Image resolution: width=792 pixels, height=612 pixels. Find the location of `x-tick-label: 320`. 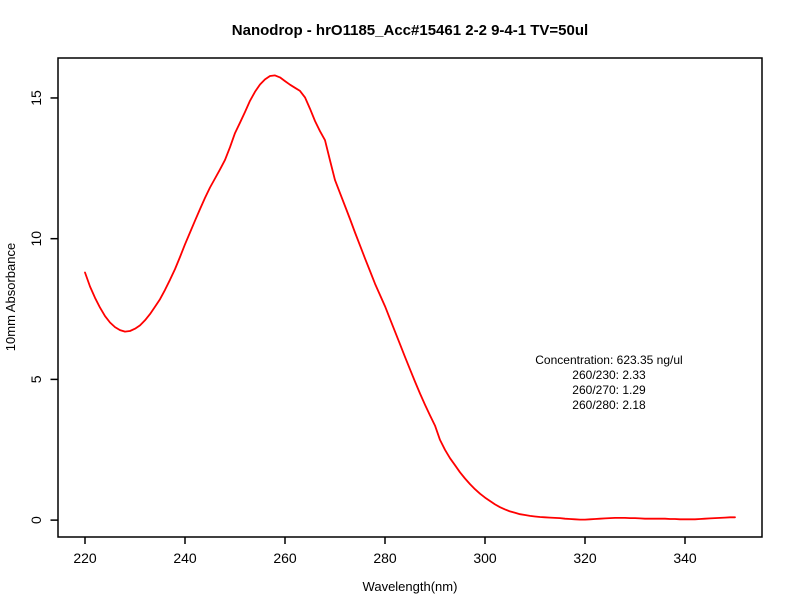

x-tick-label: 320 is located at coordinates (585, 558).